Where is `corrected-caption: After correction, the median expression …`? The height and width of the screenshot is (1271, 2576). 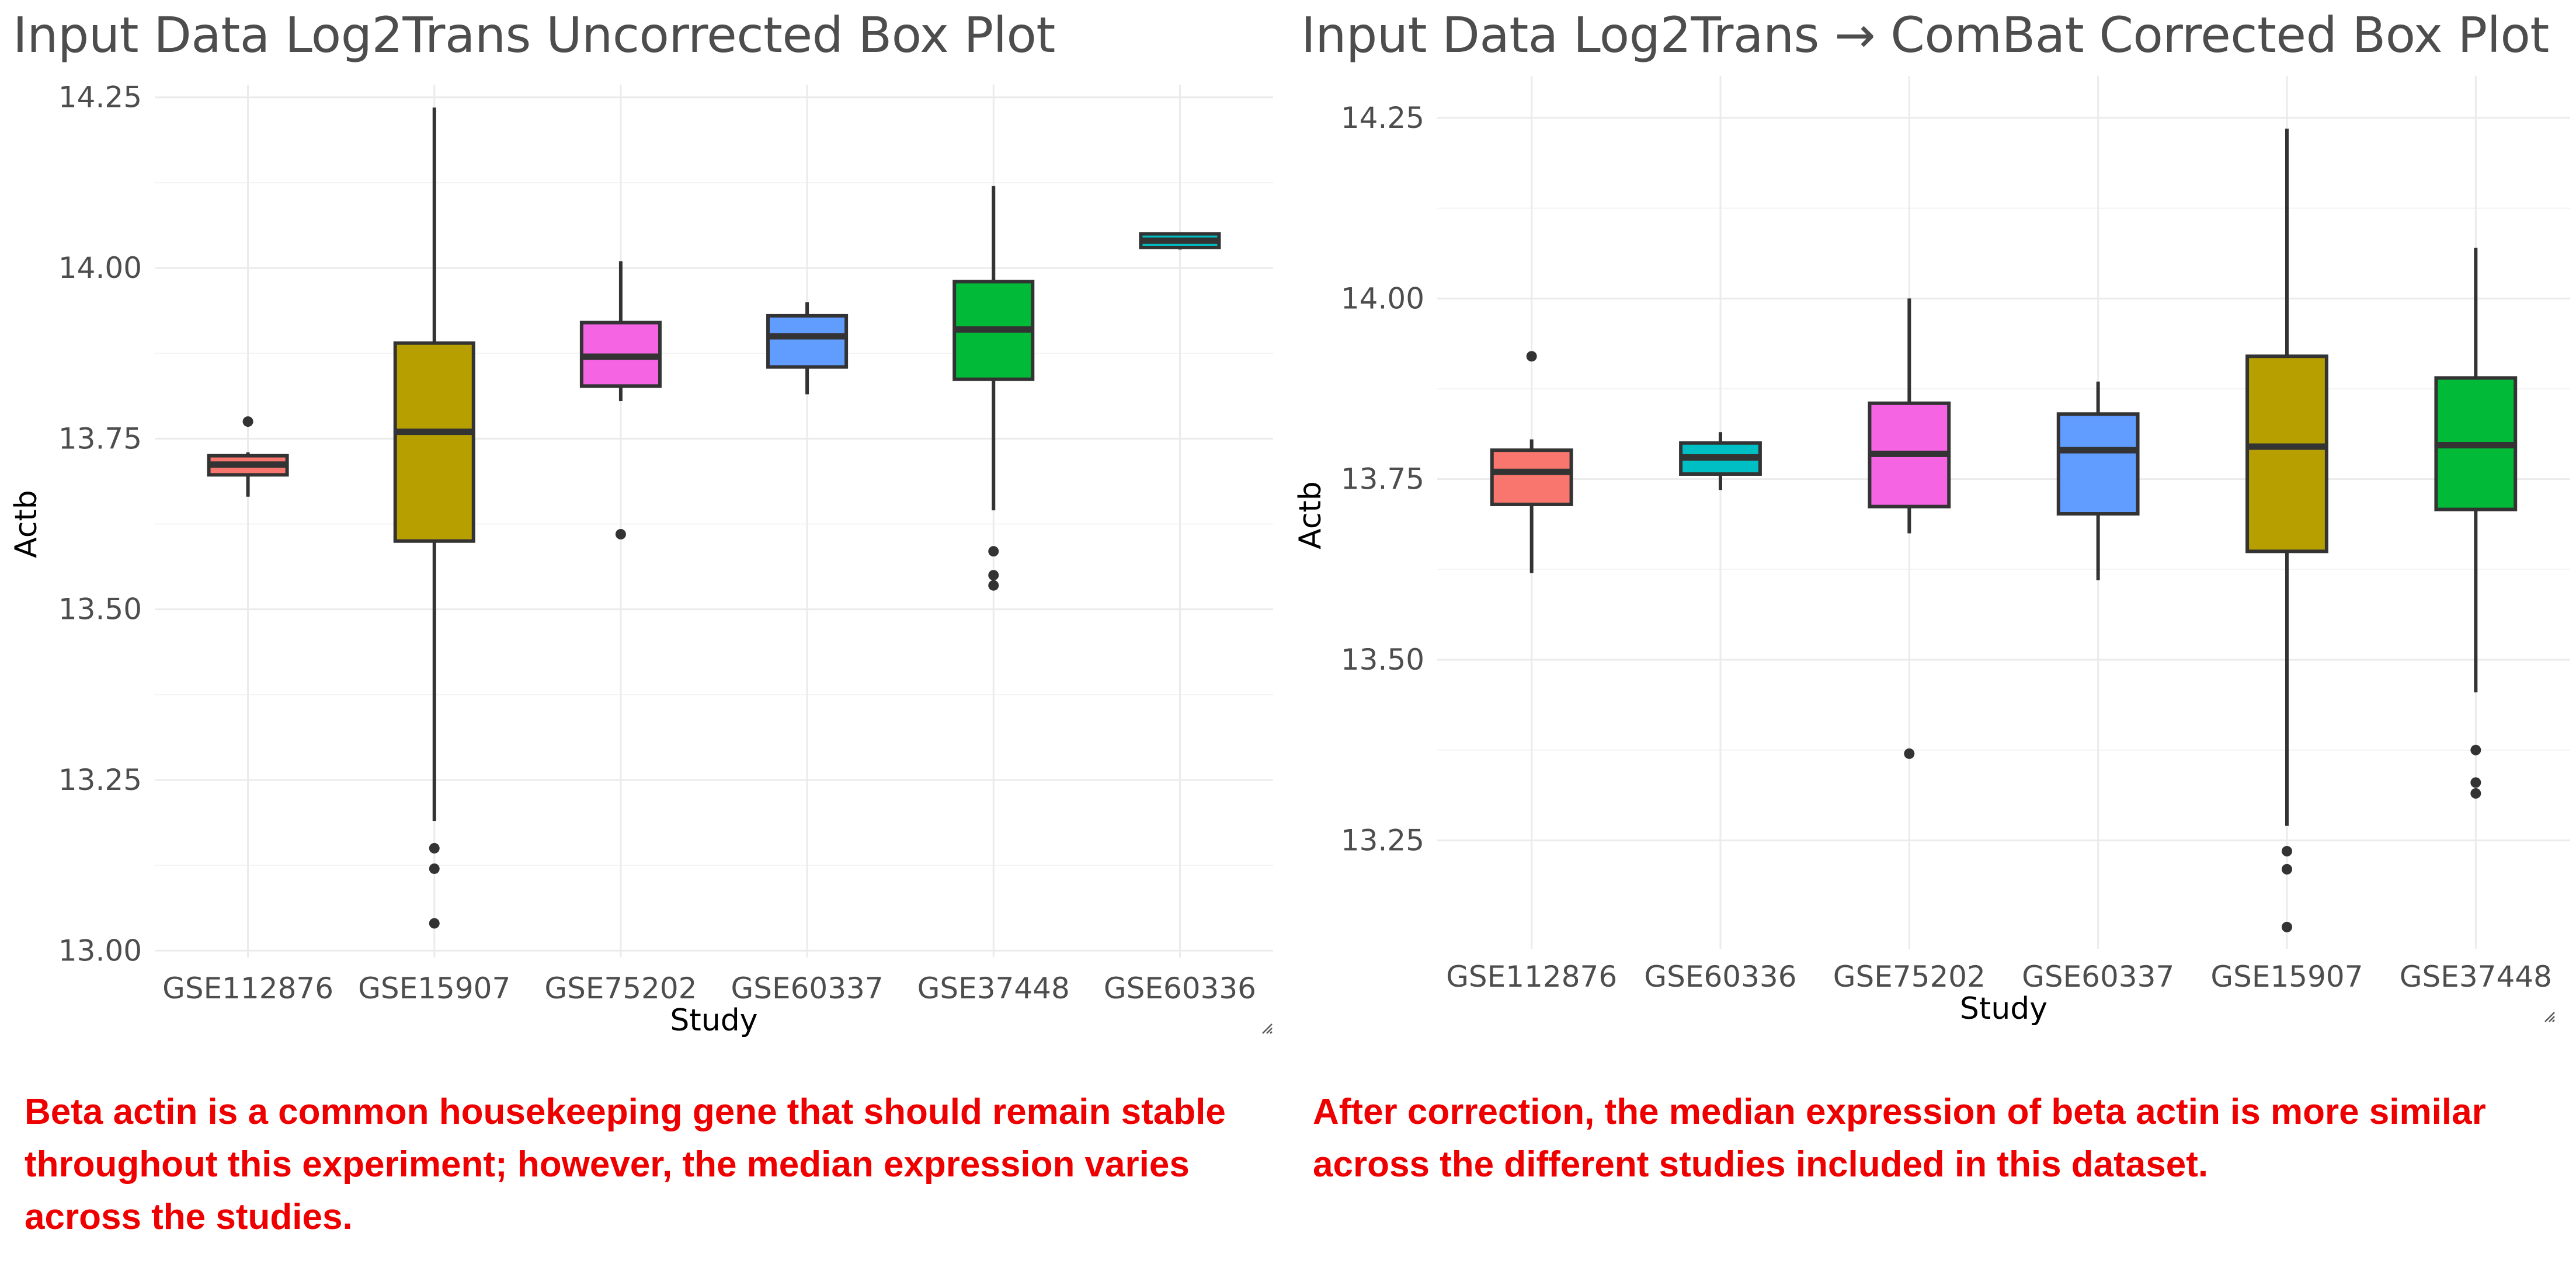 corrected-caption: After correction, the median expression … is located at coordinates (1899, 1139).